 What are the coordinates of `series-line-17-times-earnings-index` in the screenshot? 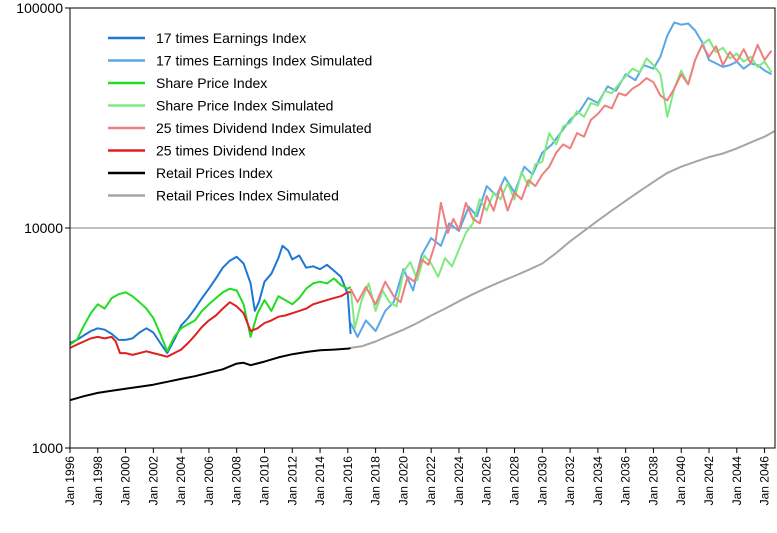 It's located at (210, 299).